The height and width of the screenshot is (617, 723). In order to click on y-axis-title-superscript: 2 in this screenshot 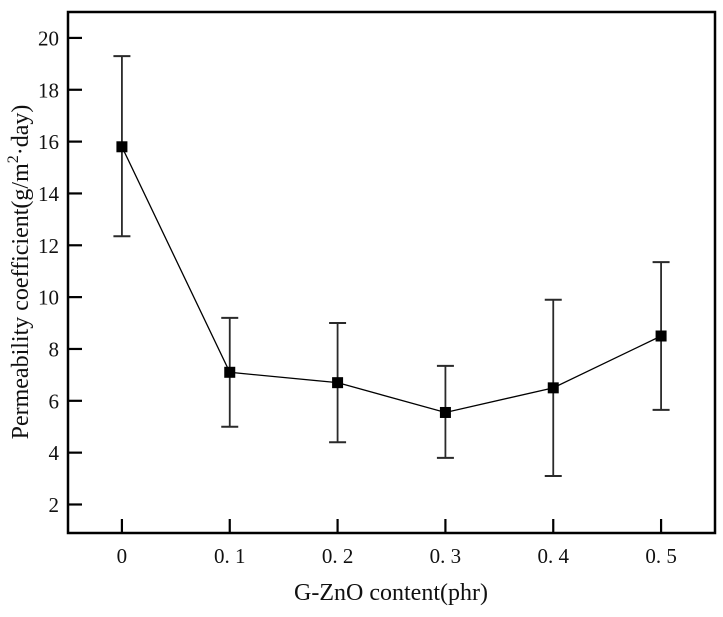, I will do `click(13, 159)`.